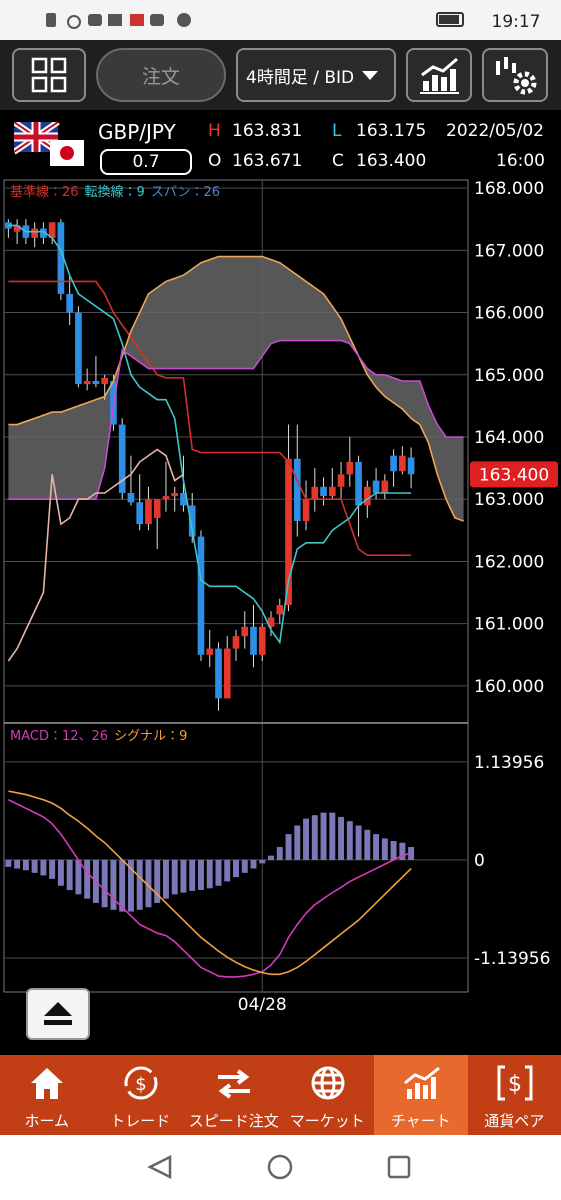 Image resolution: width=561 pixels, height=1200 pixels. I want to click on eject-icon, so click(58, 1013).